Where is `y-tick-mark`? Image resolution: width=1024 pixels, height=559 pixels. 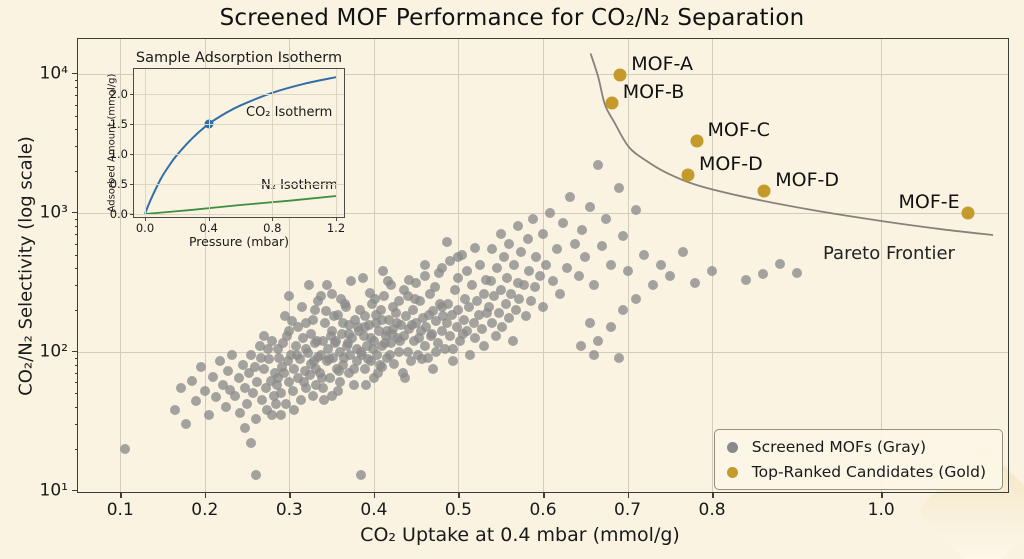 y-tick-mark is located at coordinates (75, 490).